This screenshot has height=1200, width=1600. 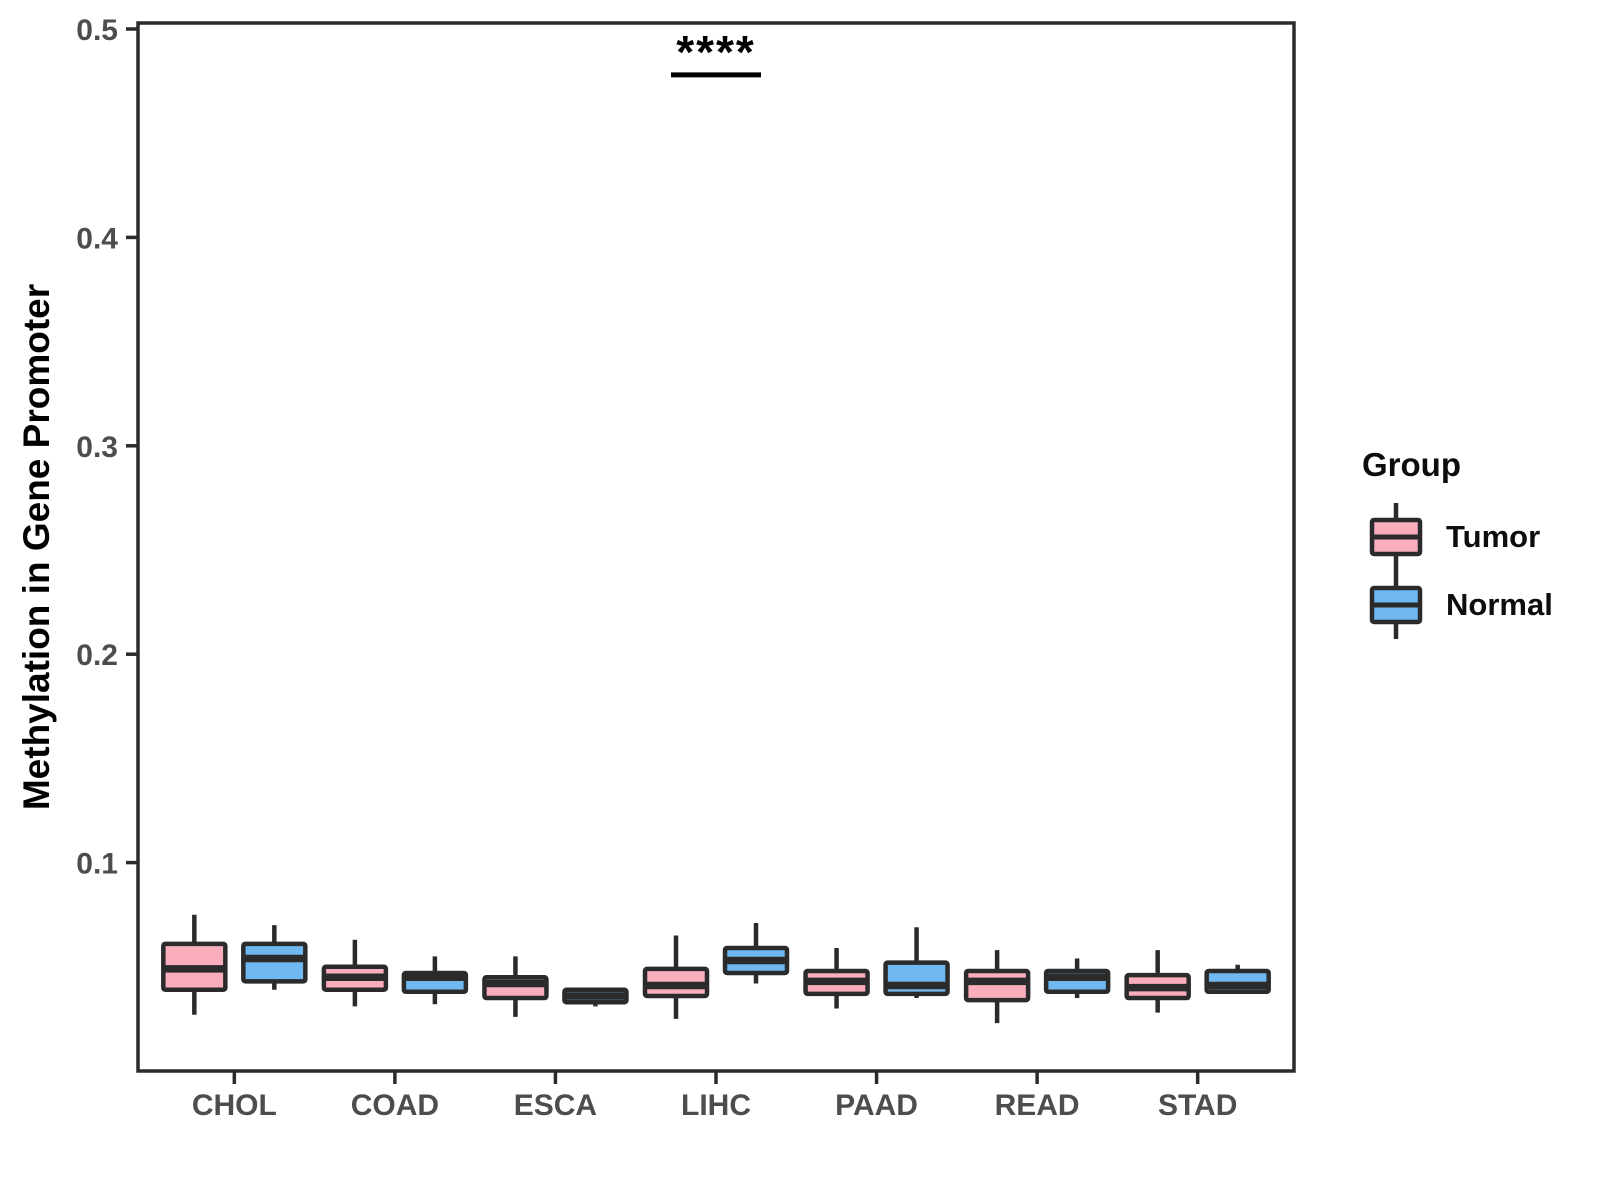 I want to click on y-axis-title: Methylation in Gene Promoter, so click(x=36, y=547).